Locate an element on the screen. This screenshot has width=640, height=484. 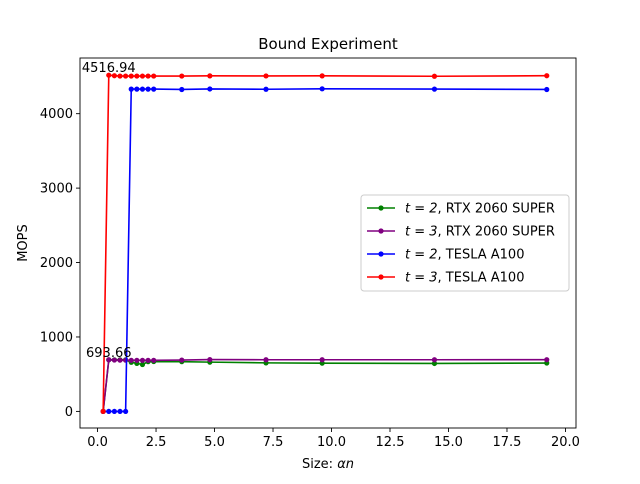
legend-label-math: t = 2 is located at coordinates (421, 209).